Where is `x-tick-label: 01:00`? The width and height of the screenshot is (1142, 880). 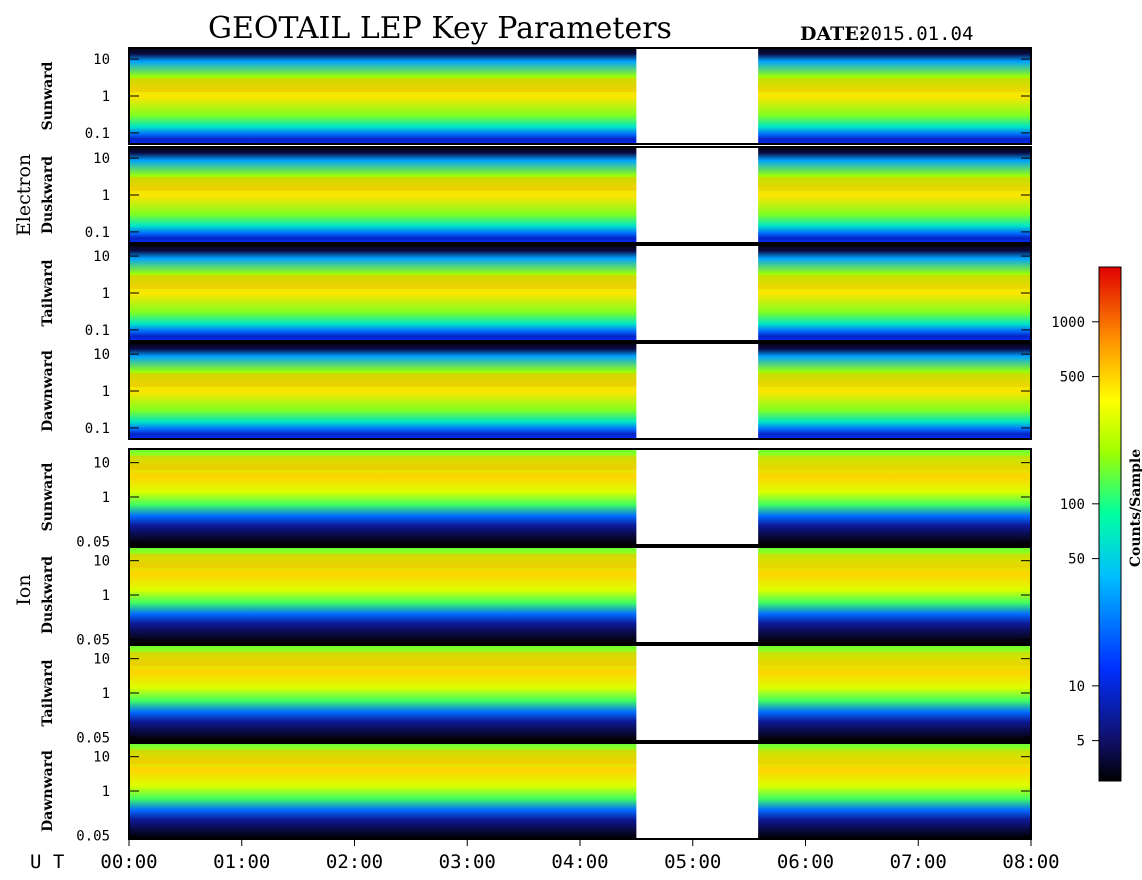
x-tick-label: 01:00 is located at coordinates (241, 862).